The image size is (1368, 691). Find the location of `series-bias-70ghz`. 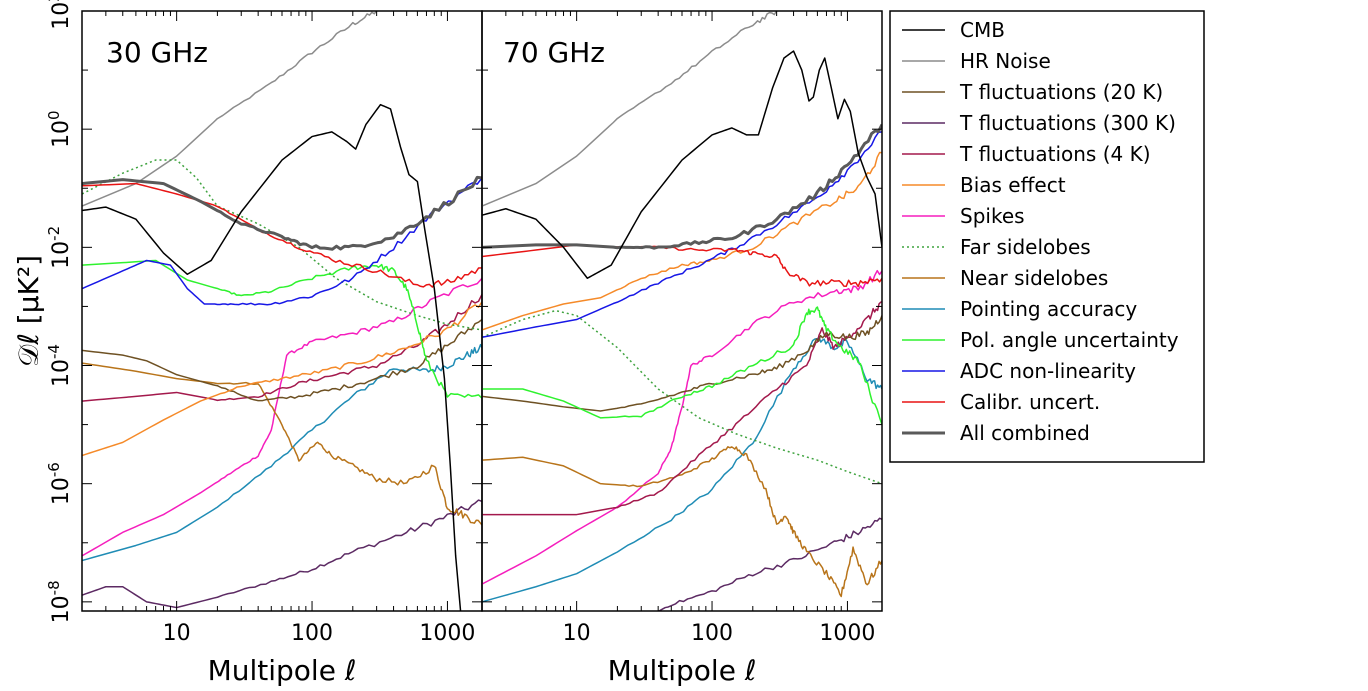

series-bias-70ghz is located at coordinates (682, 241).